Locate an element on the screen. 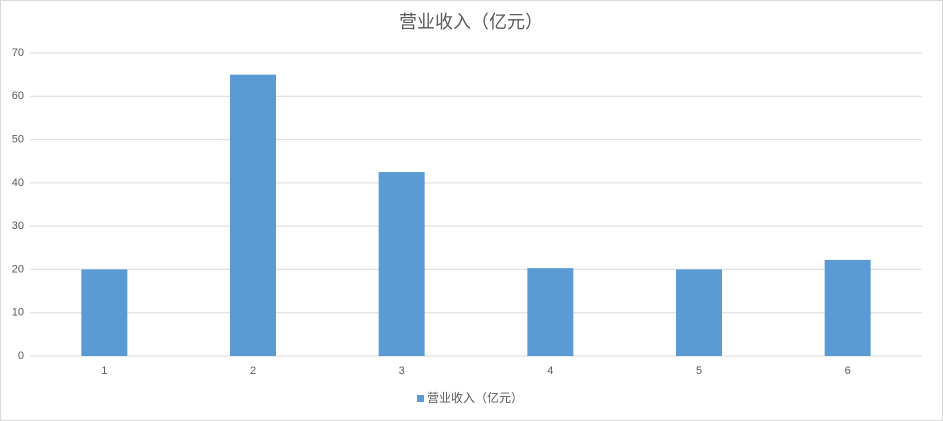 This screenshot has width=943, height=421. legend-swatch is located at coordinates (420, 398).